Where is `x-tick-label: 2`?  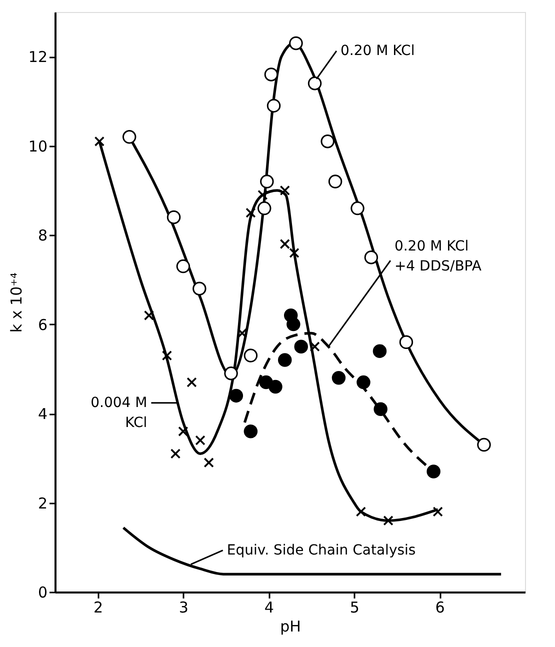
x-tick-label: 2 is located at coordinates (98, 607).